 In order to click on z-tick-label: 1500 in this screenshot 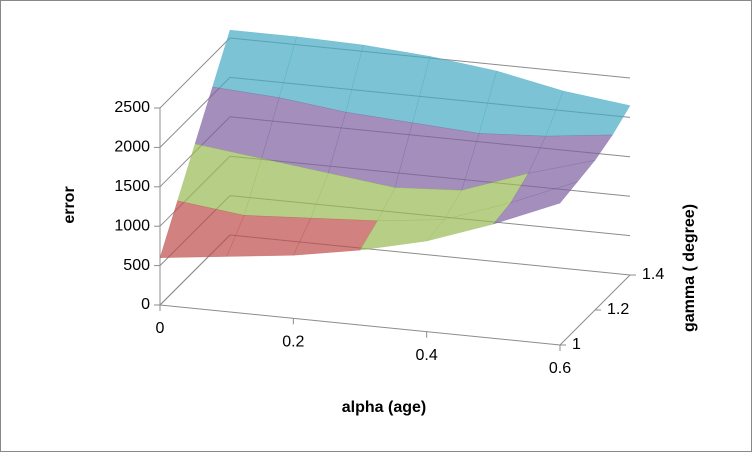, I will do `click(132, 186)`.